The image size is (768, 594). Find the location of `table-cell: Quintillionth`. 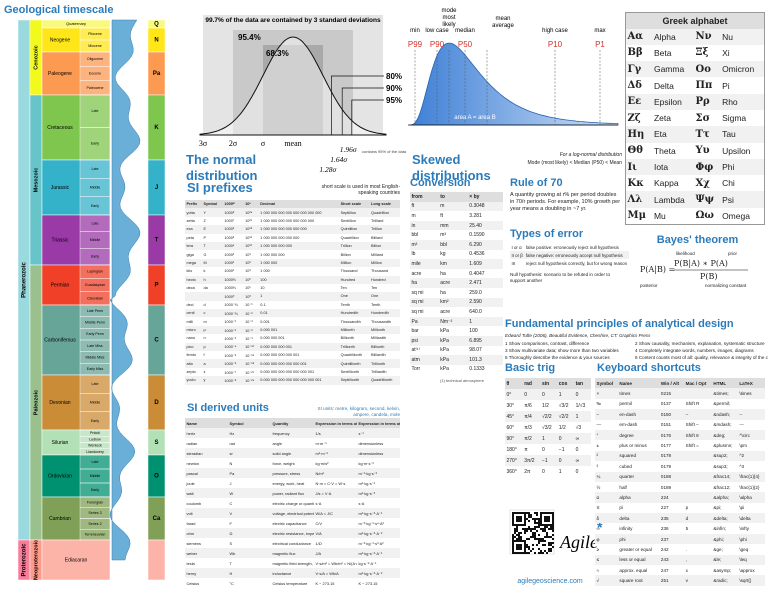

table-cell: Quintillionth is located at coordinates (354, 363).